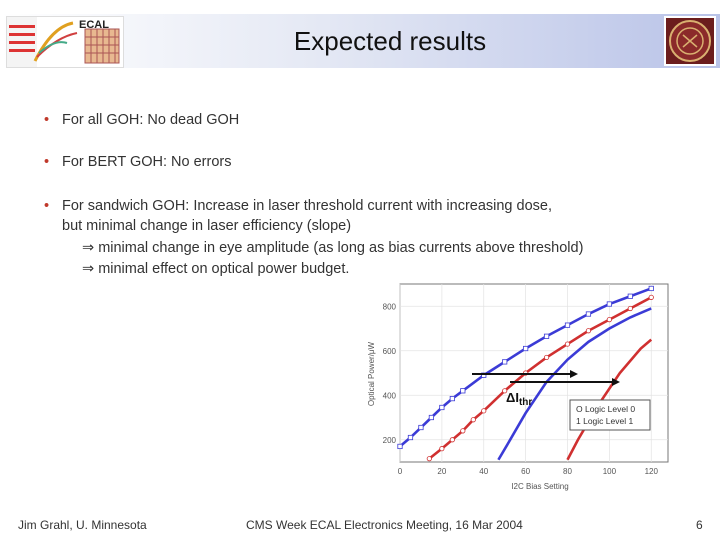  I want to click on y-axis-label: Optical Power/μW, so click(371, 373).